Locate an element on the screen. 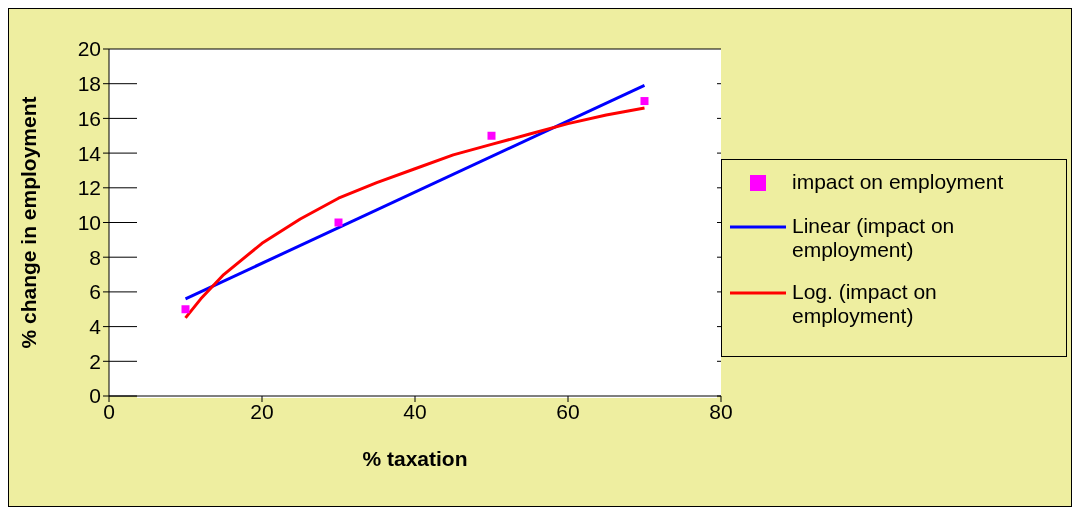 Image resolution: width=1080 pixels, height=515 pixels. legend-label: Linear (impact on employment) is located at coordinates (873, 237).